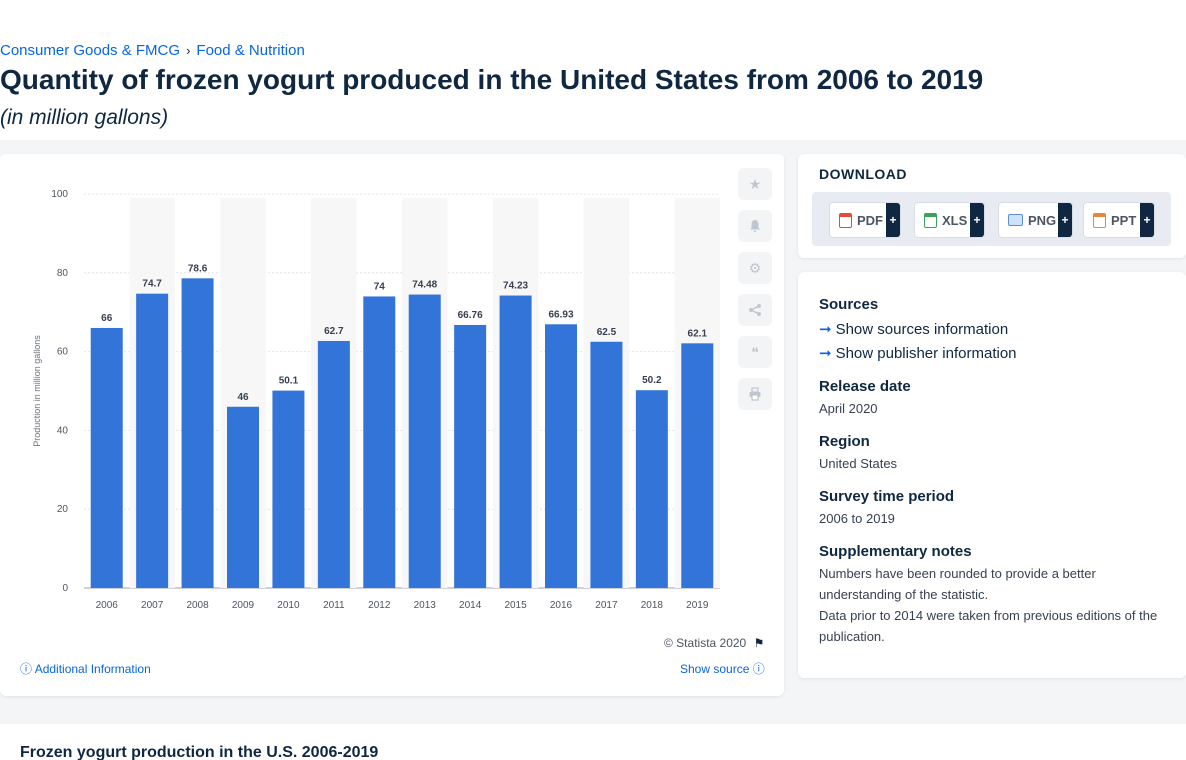  I want to click on download-ppt-button: PPT +, so click(1119, 220).